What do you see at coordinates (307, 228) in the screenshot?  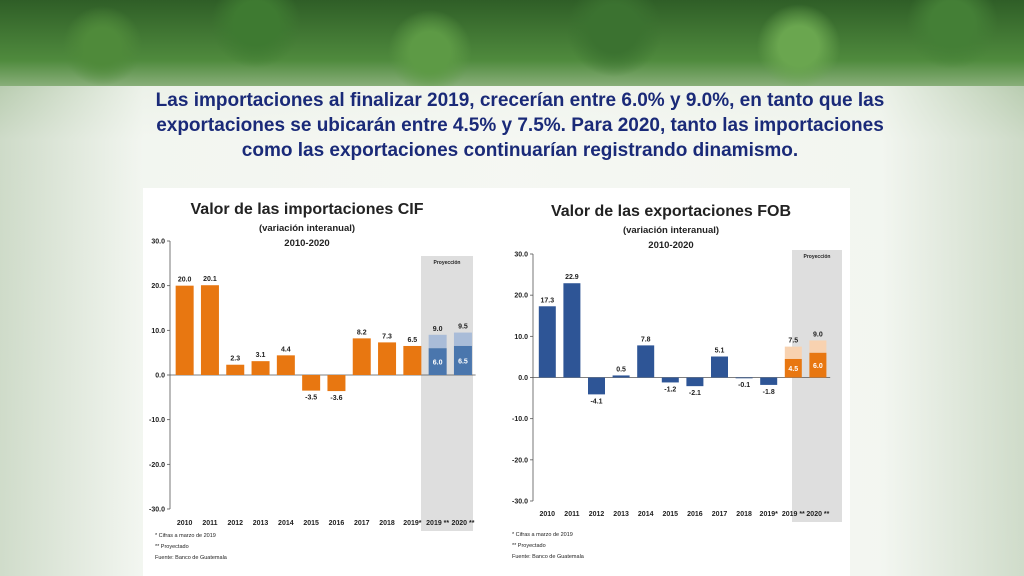 I see `imports-chart-subtitle: (variación interanual)` at bounding box center [307, 228].